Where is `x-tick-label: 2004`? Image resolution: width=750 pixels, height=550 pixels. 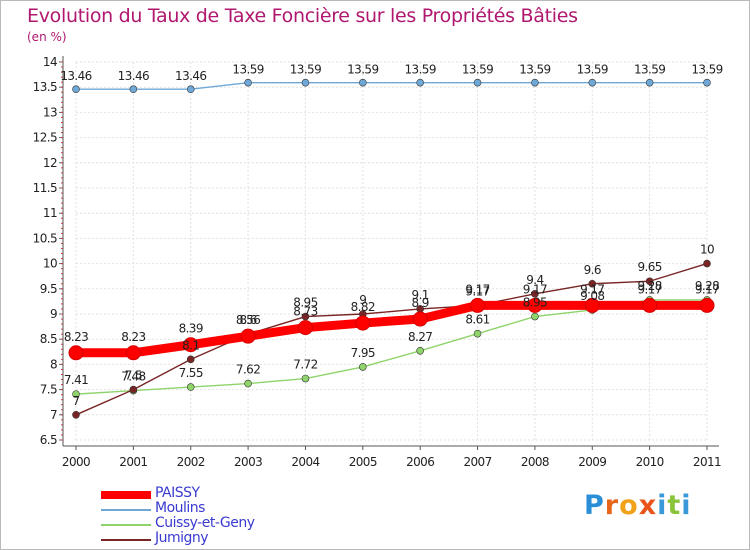 x-tick-label: 2004 is located at coordinates (305, 462).